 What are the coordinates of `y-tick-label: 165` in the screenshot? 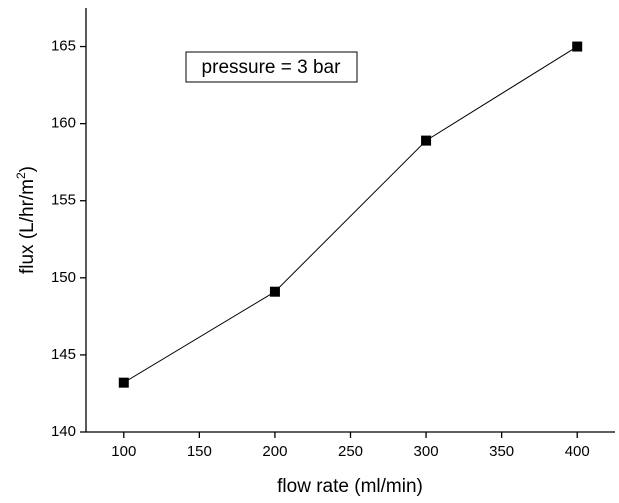 It's located at (63, 46).